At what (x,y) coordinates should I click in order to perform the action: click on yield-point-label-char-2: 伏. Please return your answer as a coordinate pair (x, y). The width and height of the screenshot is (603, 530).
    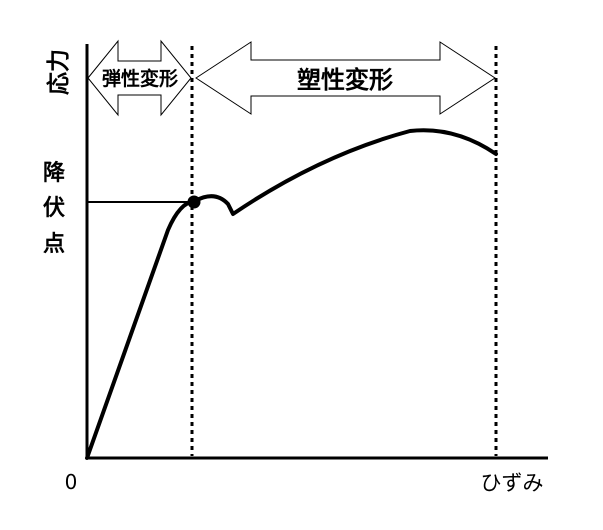
    Looking at the image, I should click on (54, 208).